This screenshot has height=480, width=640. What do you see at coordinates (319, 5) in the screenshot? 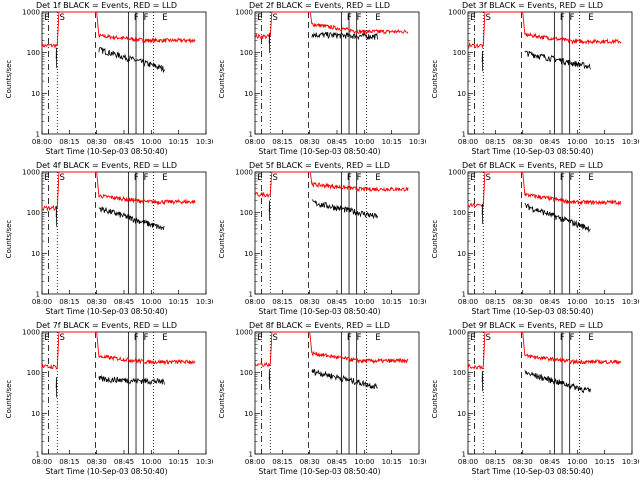
I see `panel-title: Det 2f BLACK = Events, RED = LLD` at bounding box center [319, 5].